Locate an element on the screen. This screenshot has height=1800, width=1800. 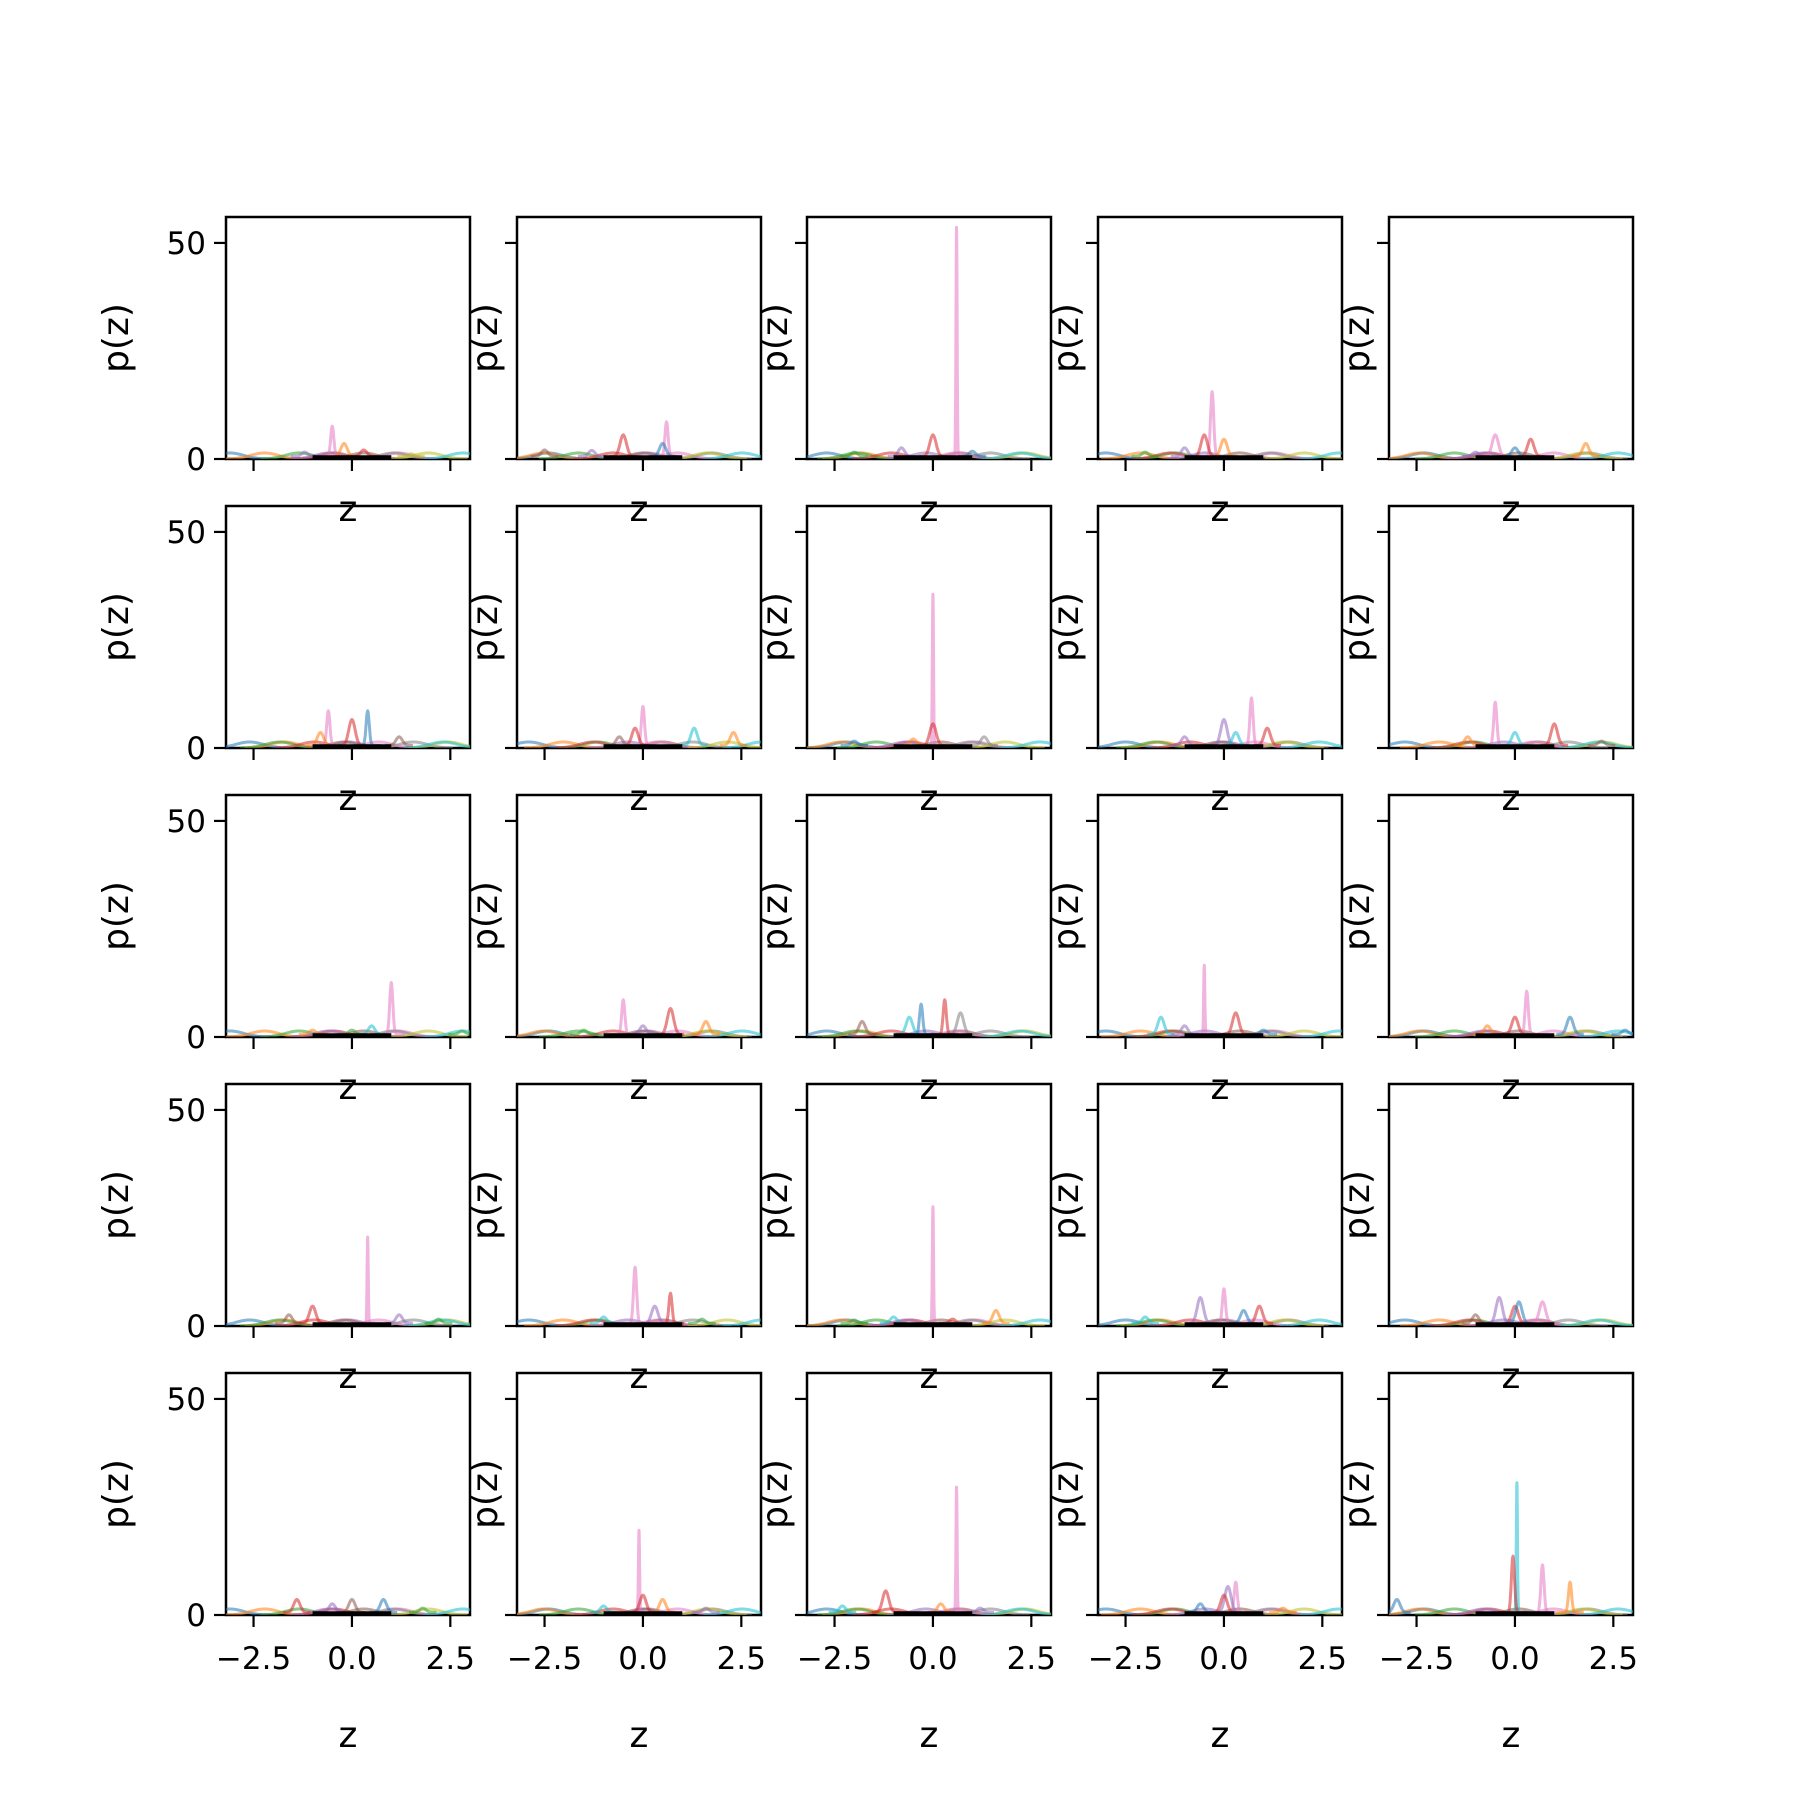
subplot-3-4: z p(z) is located at coordinates (1195, 950).